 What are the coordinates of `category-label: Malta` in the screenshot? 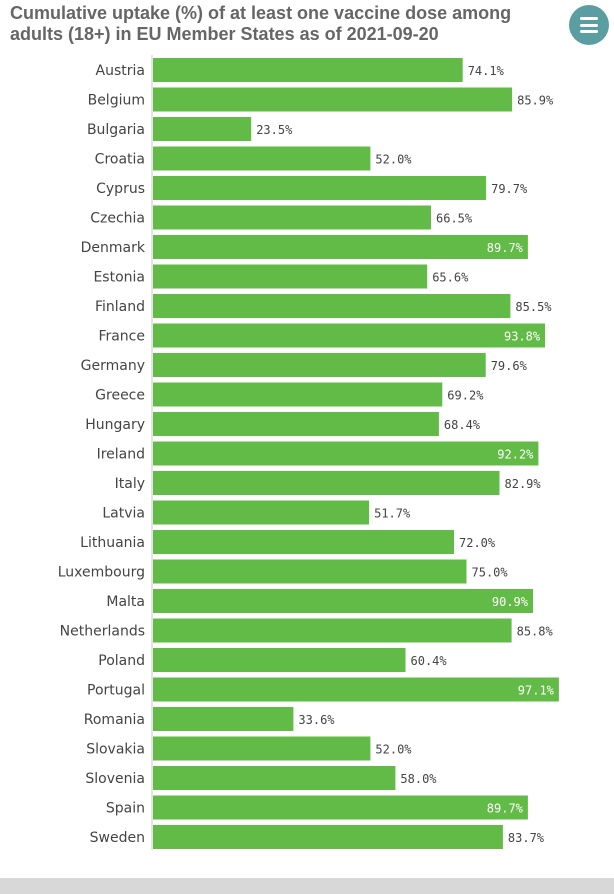 It's located at (125, 602).